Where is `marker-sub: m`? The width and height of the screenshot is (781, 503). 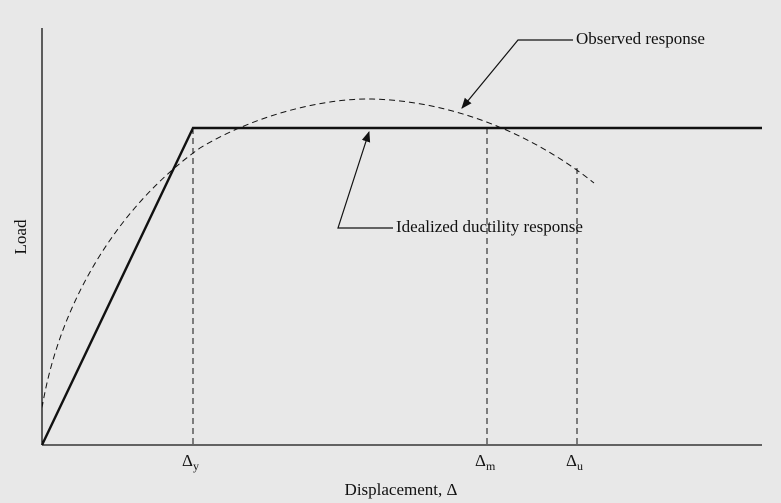
marker-sub: m is located at coordinates (491, 466).